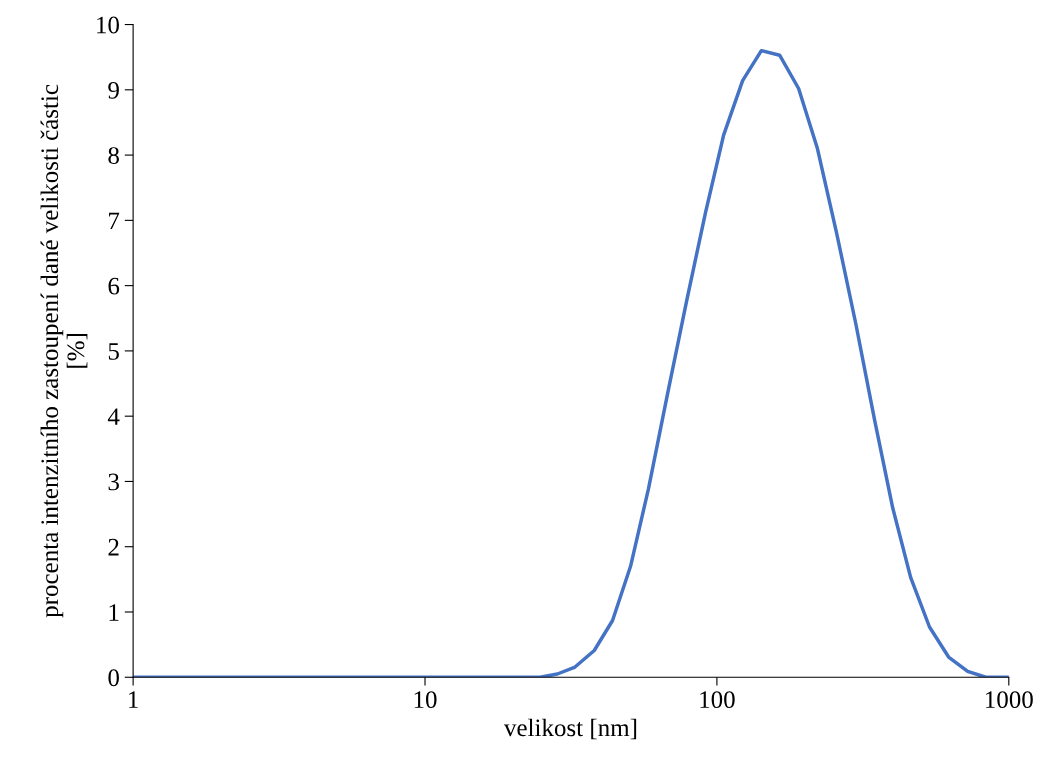 The height and width of the screenshot is (767, 1040). I want to click on y-tick-label: 4, so click(113, 416).